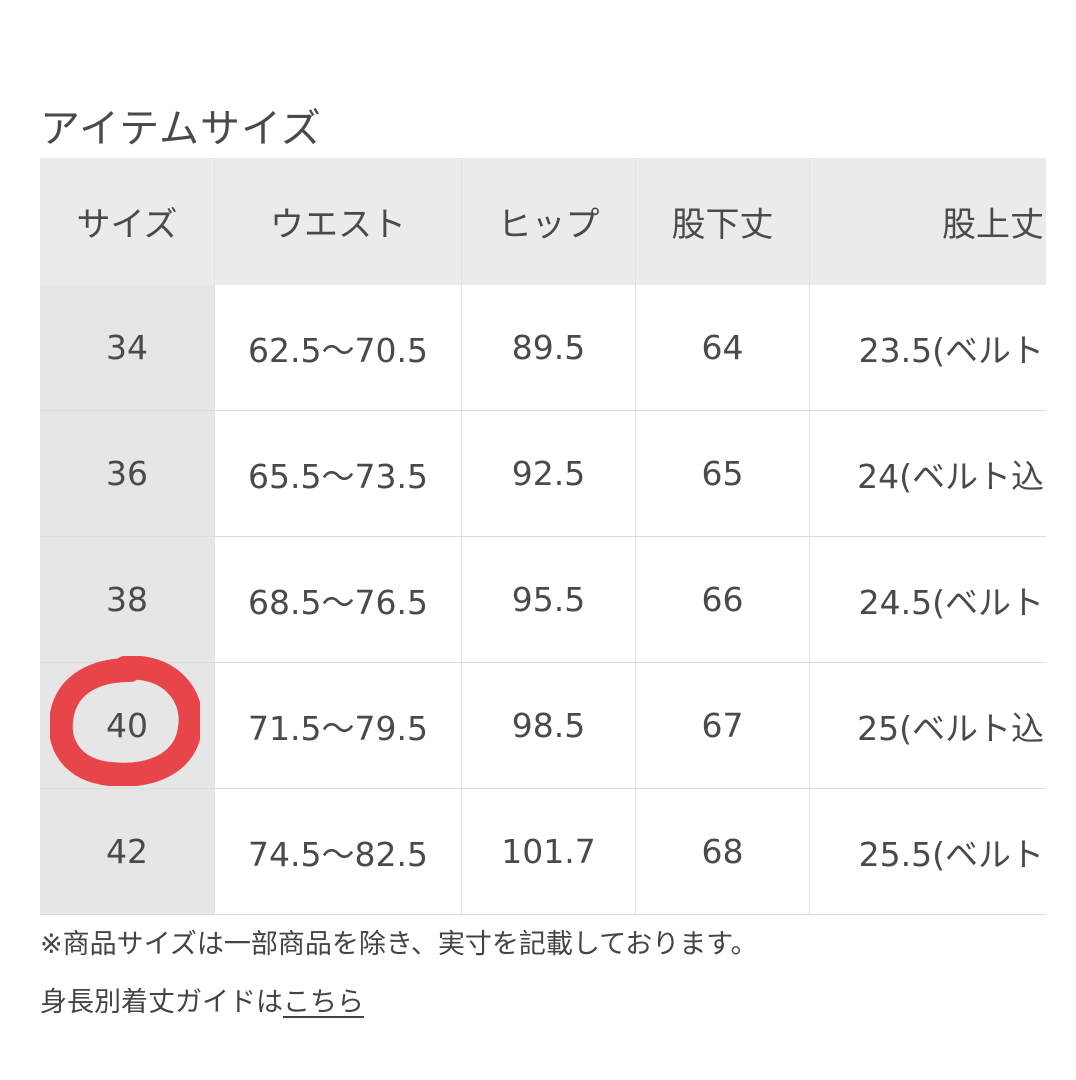 The width and height of the screenshot is (1076, 1080). What do you see at coordinates (723, 221) in the screenshot?
I see `header-inseam: 股下丈` at bounding box center [723, 221].